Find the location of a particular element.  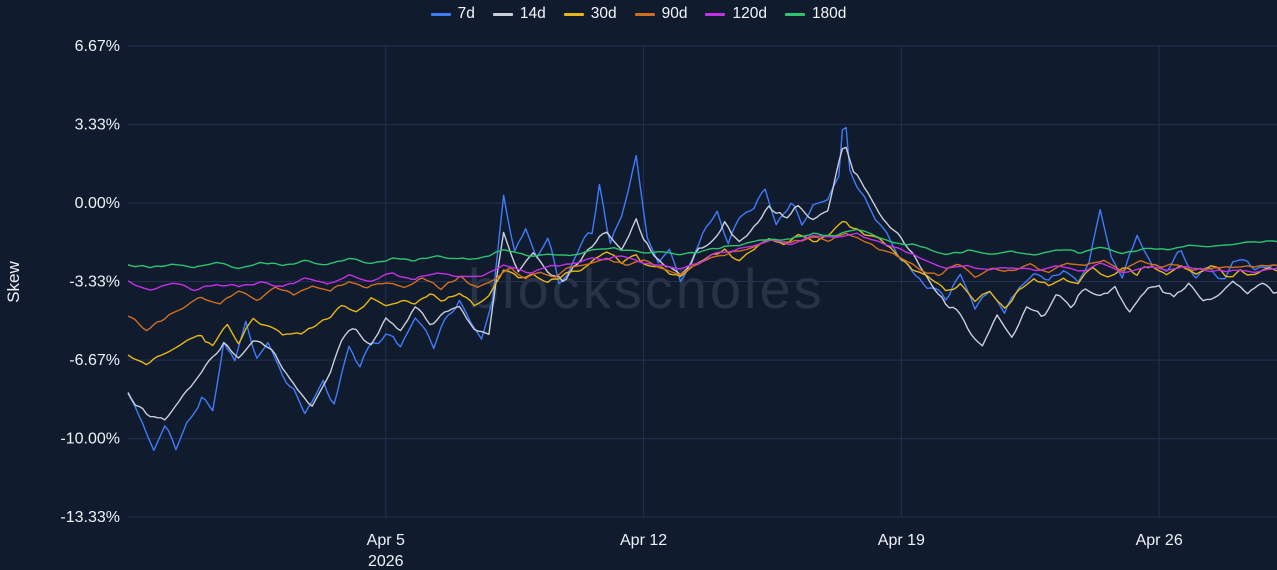

x-tick-label: Apr 26 is located at coordinates (1159, 540).